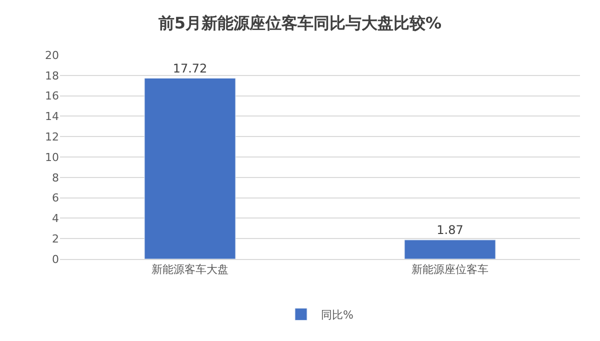 The height and width of the screenshot is (341, 600). What do you see at coordinates (337, 315) in the screenshot?
I see `legend-label: 同比%` at bounding box center [337, 315].